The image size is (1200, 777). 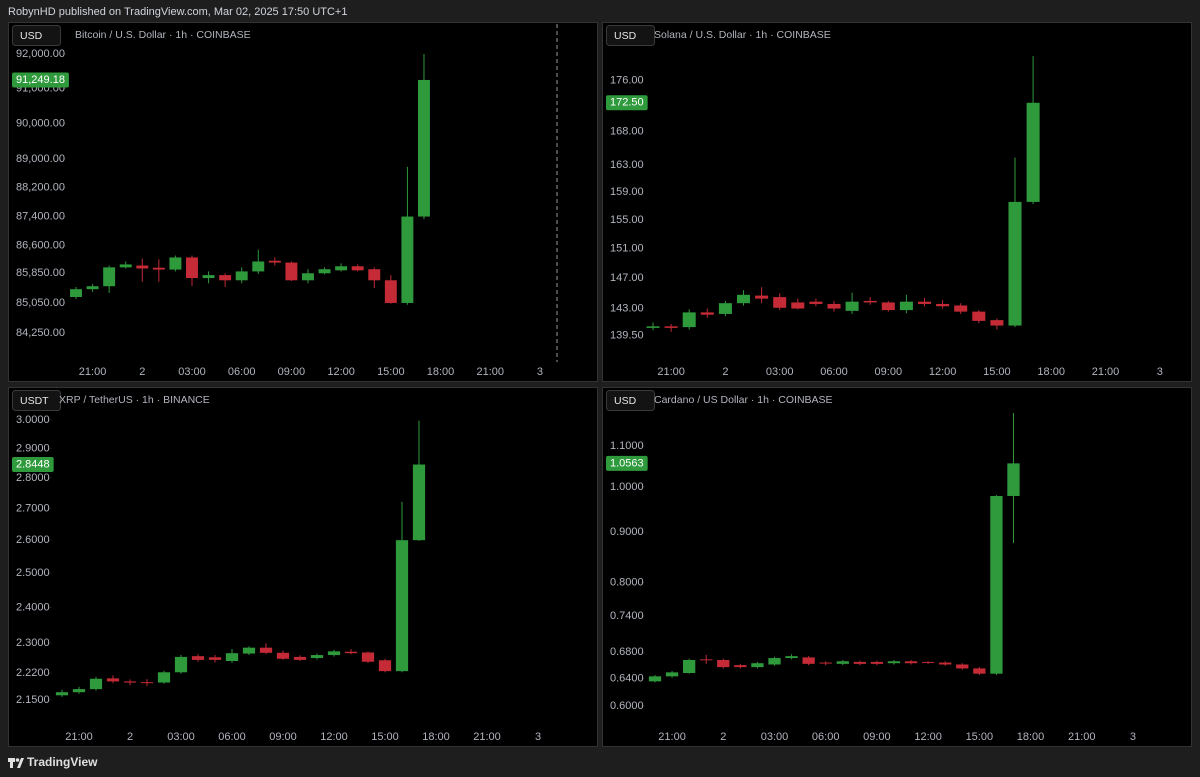 I want to click on last-price-tag, so click(x=40, y=80).